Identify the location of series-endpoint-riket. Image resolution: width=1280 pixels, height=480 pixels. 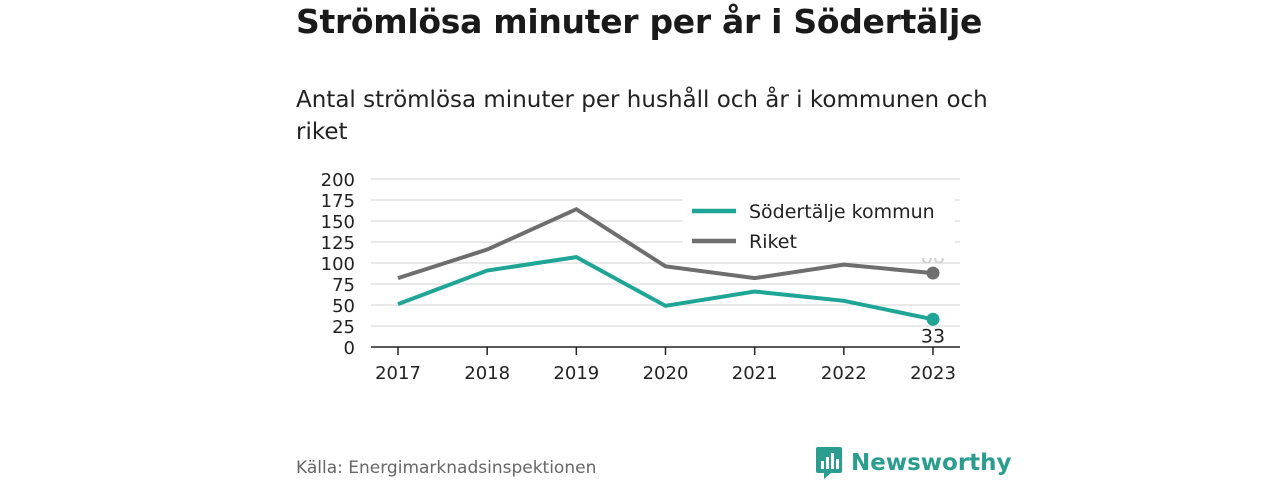
(933, 273).